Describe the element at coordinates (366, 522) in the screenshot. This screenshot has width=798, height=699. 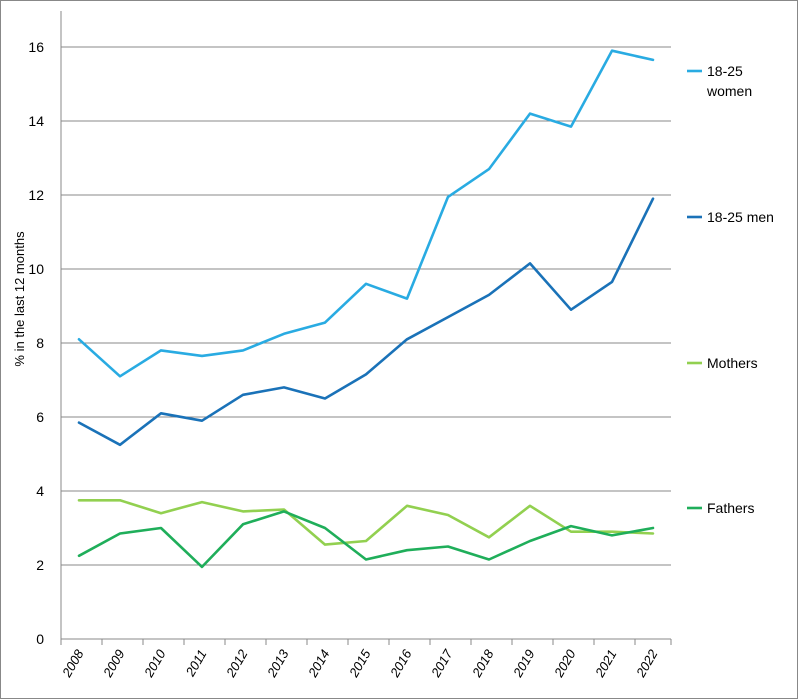
I see `series-line-mothers` at that location.